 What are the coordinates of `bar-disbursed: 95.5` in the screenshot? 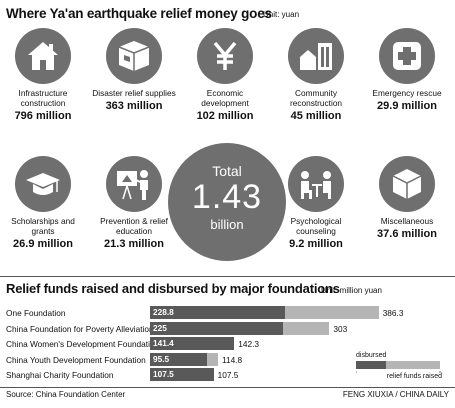 It's located at (178, 359).